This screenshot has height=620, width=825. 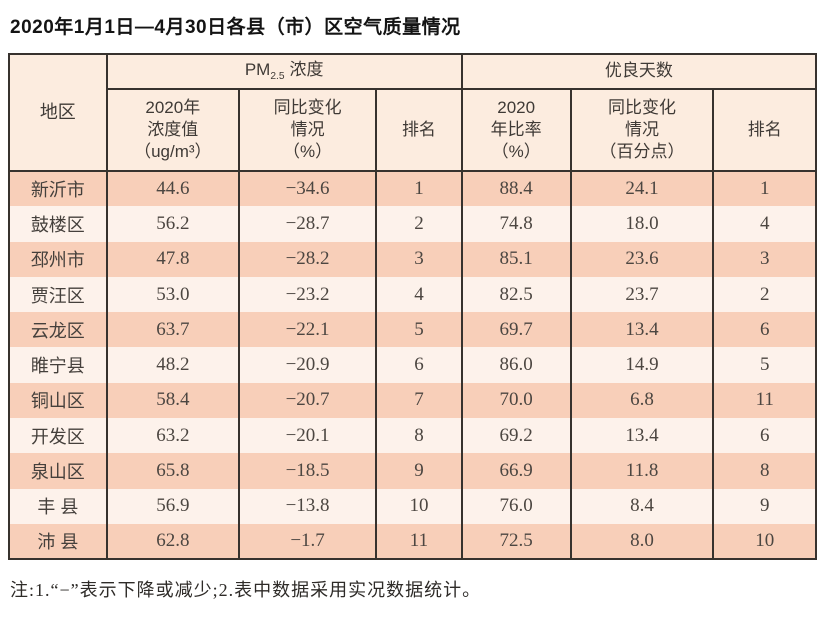 What do you see at coordinates (172, 330) in the screenshot?
I see `pm-value-cell: 63.7` at bounding box center [172, 330].